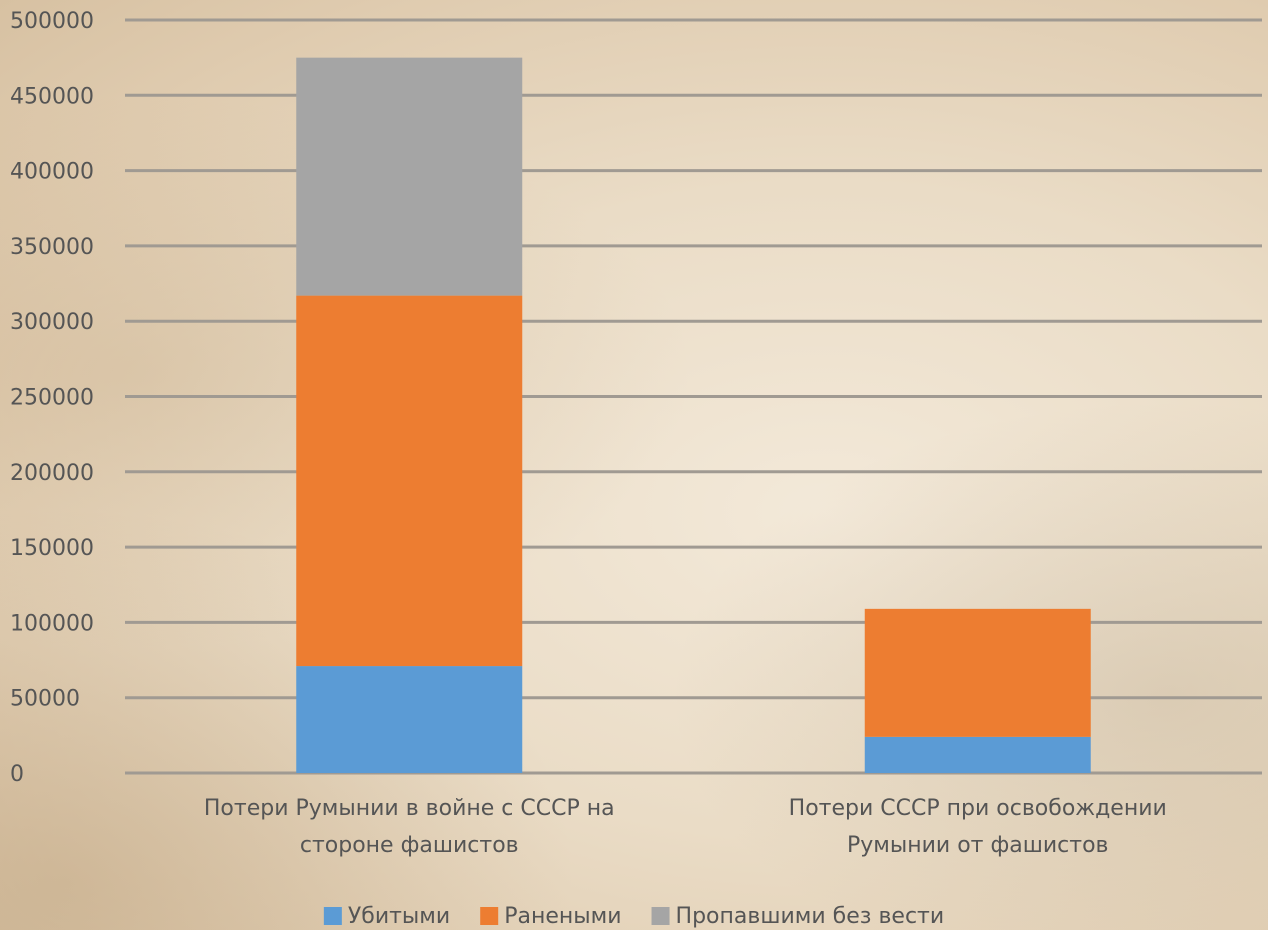 The width and height of the screenshot is (1268, 930). Describe the element at coordinates (52, 322) in the screenshot. I see `y-tick-label: 300000` at that location.